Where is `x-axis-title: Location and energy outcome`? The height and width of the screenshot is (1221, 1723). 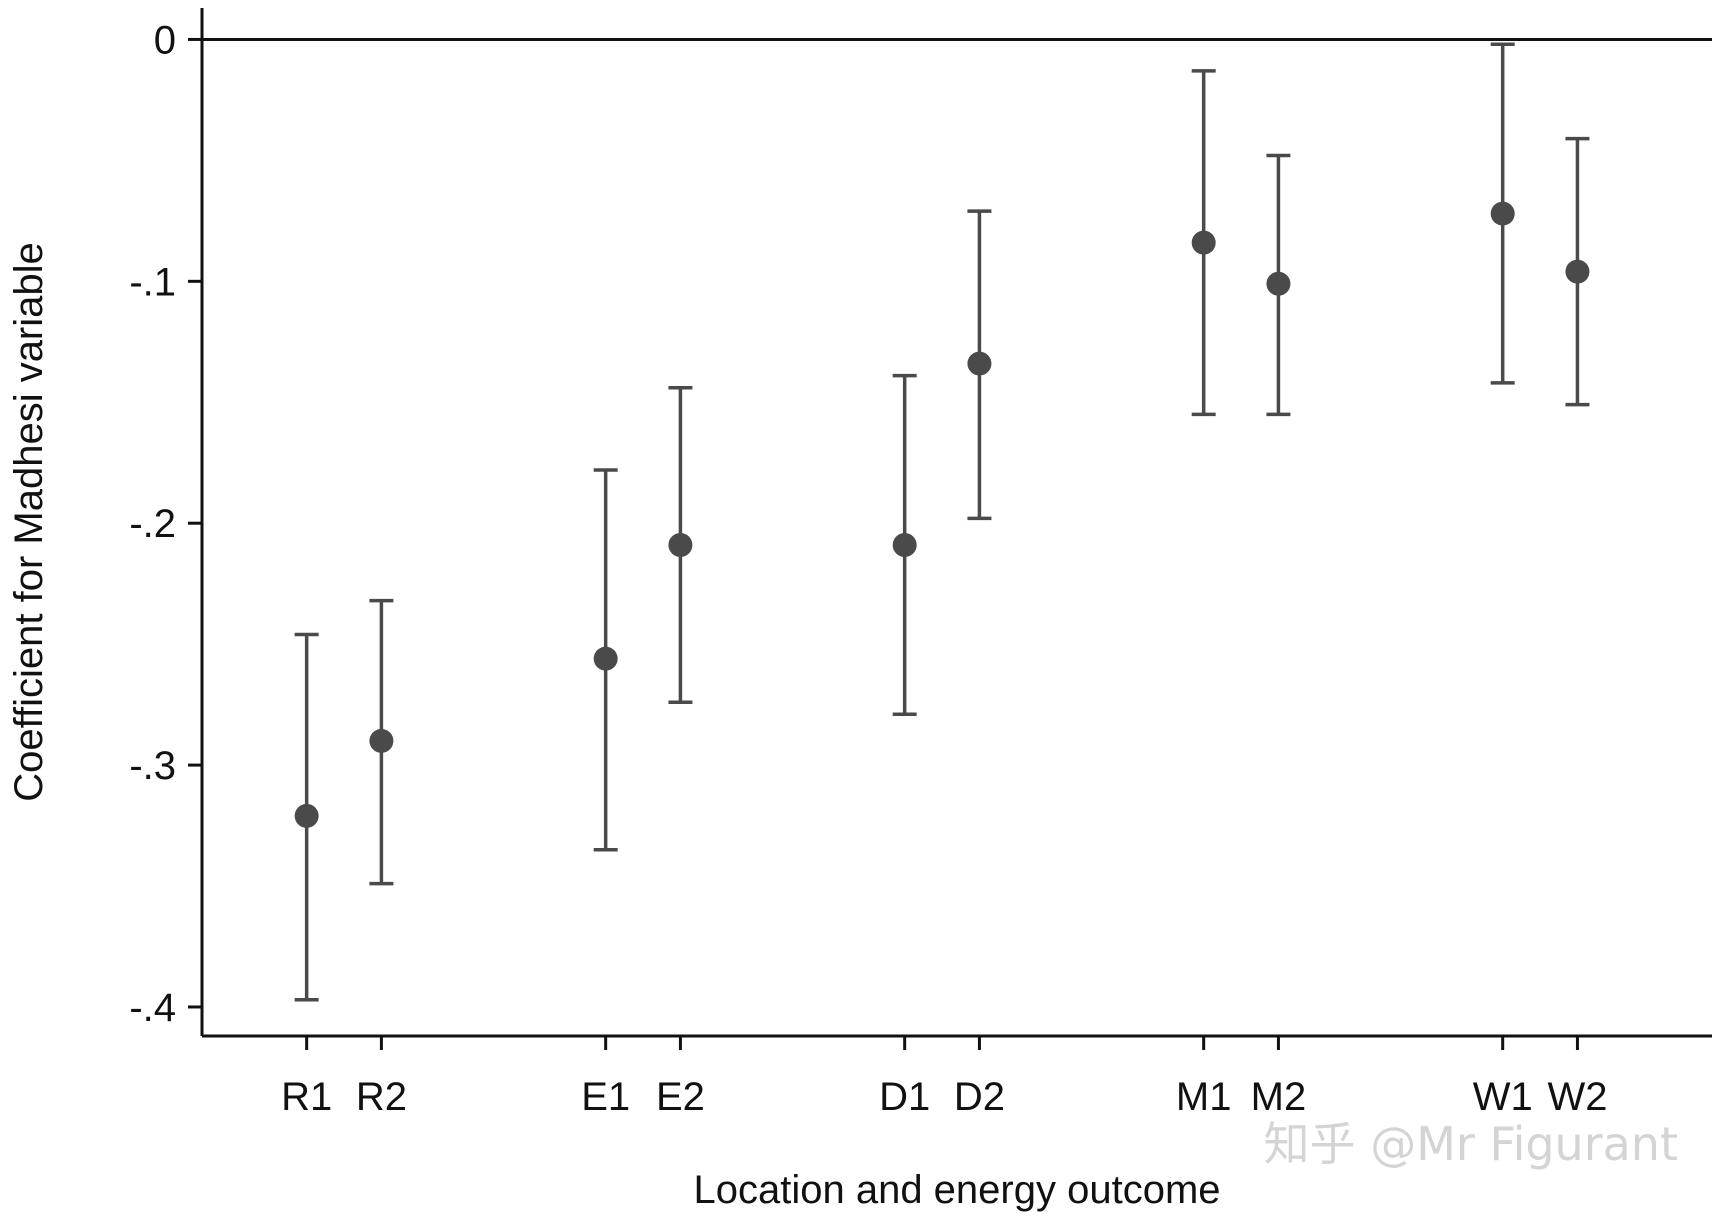
x-axis-title: Location and energy outcome is located at coordinates (956, 1190).